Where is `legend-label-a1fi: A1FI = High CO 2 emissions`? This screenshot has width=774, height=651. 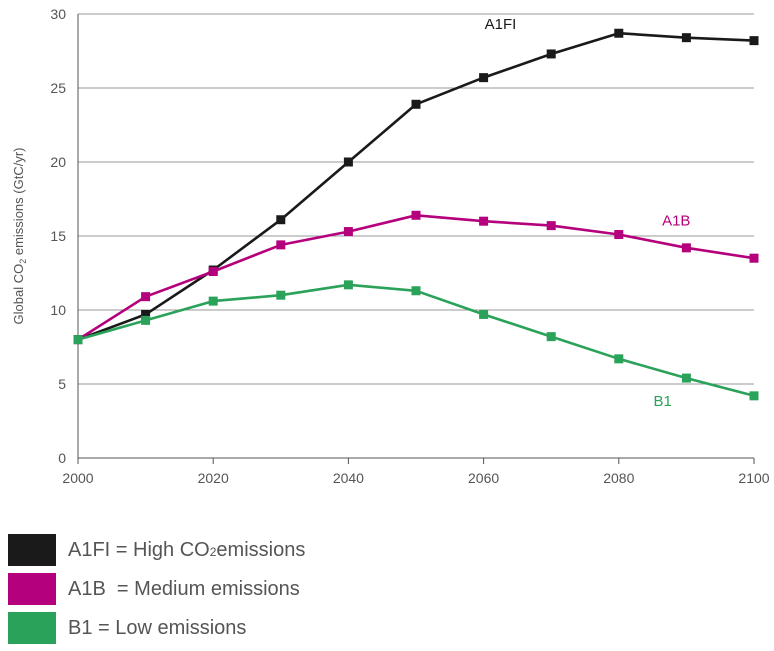 legend-label-a1fi: A1FI = High CO 2 emissions is located at coordinates (186, 550).